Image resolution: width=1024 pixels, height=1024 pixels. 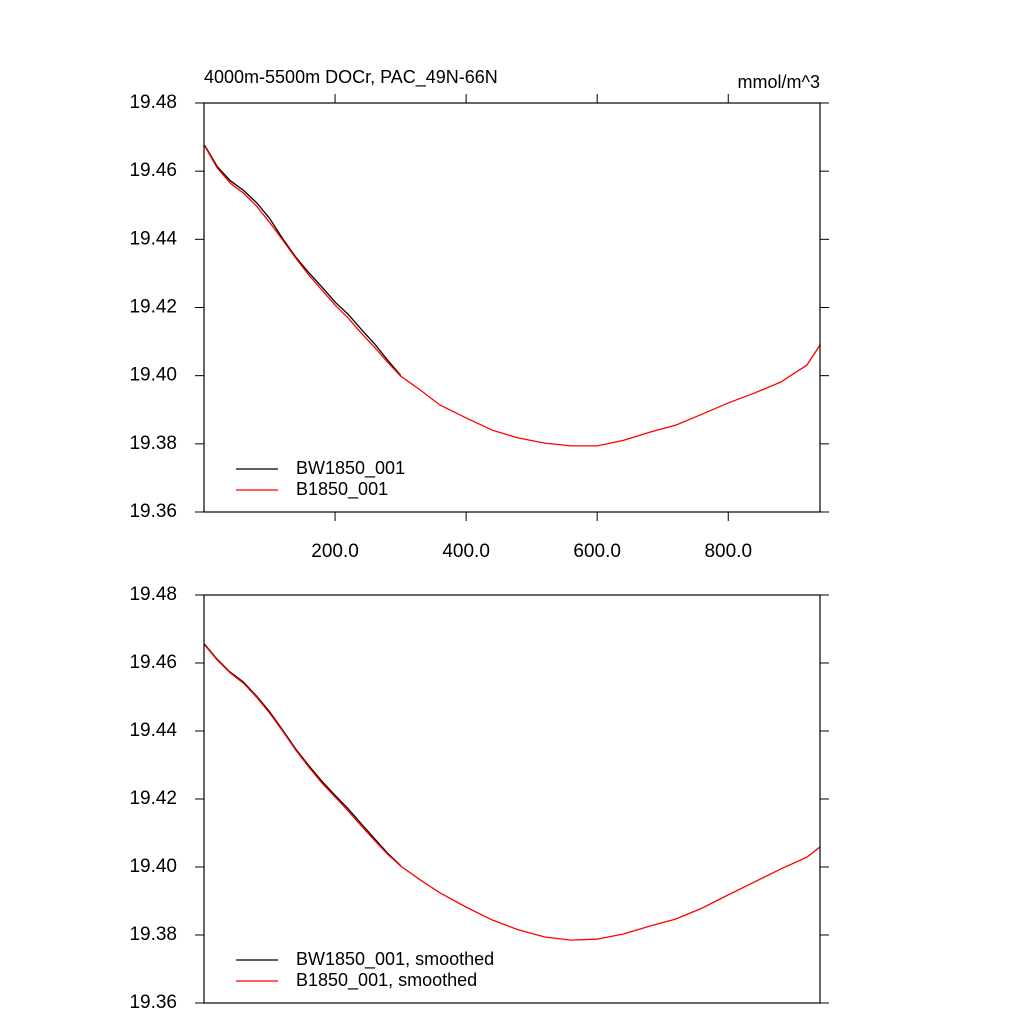 I want to click on legend-label: B1850_001, smoothed, so click(x=386, y=980).